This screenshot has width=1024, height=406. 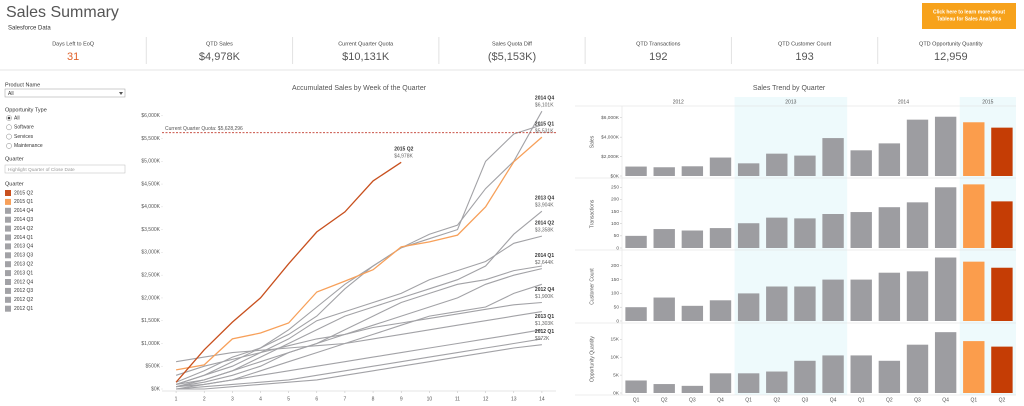 I want to click on x-tick-label: 3, so click(x=232, y=399).